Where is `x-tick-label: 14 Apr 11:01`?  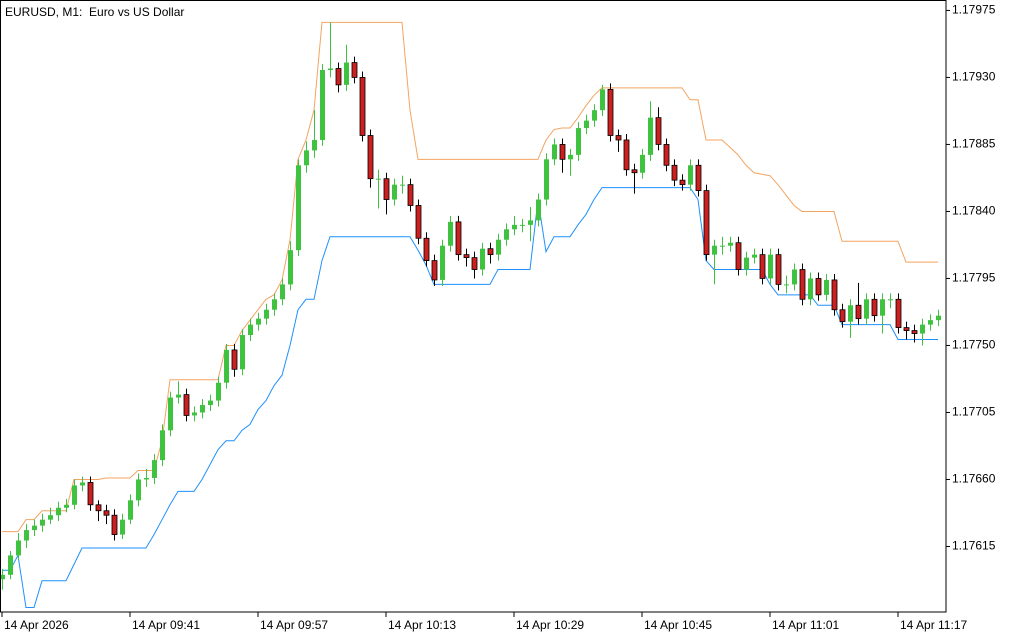 x-tick-label: 14 Apr 11:01 is located at coordinates (805, 625).